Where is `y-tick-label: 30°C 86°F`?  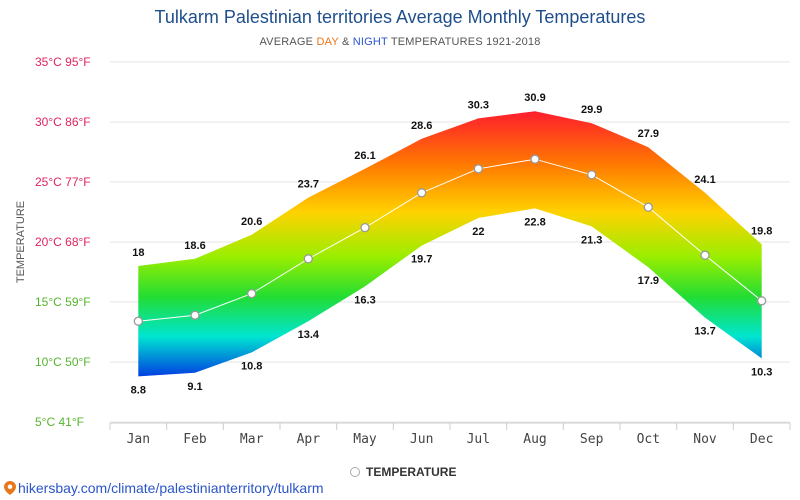 y-tick-label: 30°C 86°F is located at coordinates (63, 122).